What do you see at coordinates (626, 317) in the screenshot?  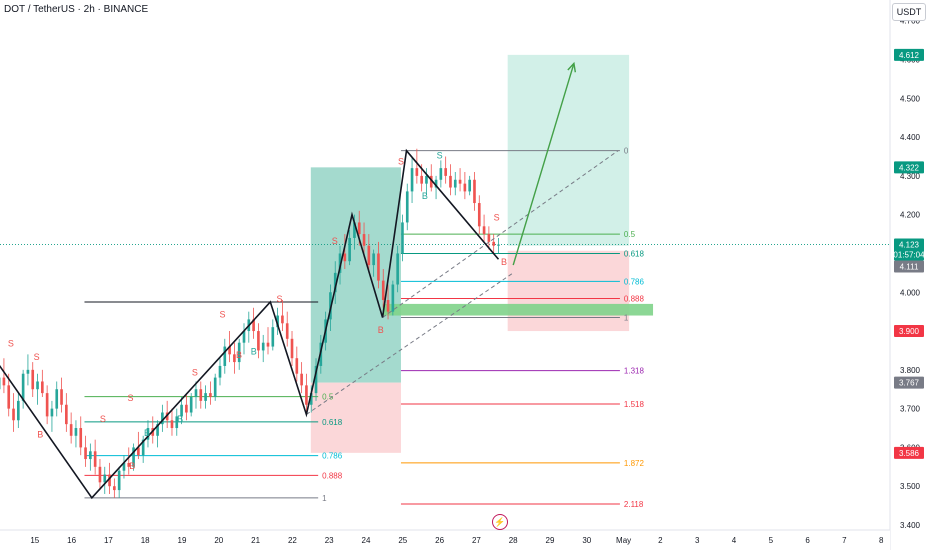 I see `fib-label-1-5: 1` at bounding box center [626, 317].